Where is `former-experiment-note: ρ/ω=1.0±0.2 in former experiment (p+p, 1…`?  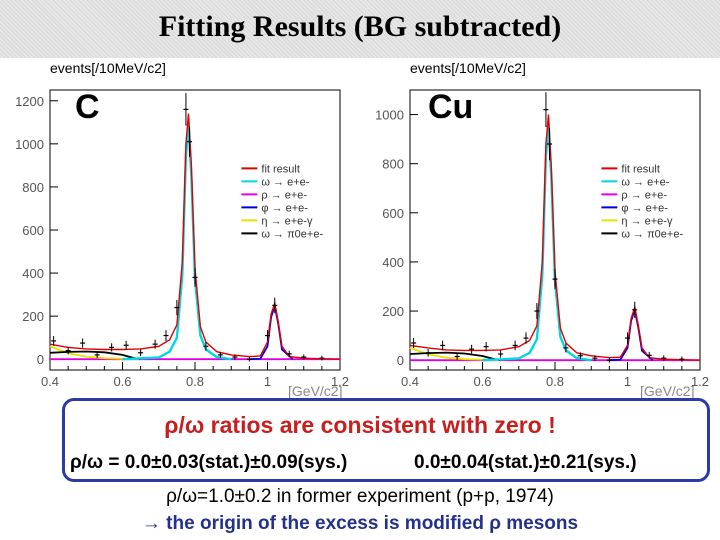
former-experiment-note: ρ/ω=1.0±0.2 in former experiment (p+p, 1… is located at coordinates (360, 496).